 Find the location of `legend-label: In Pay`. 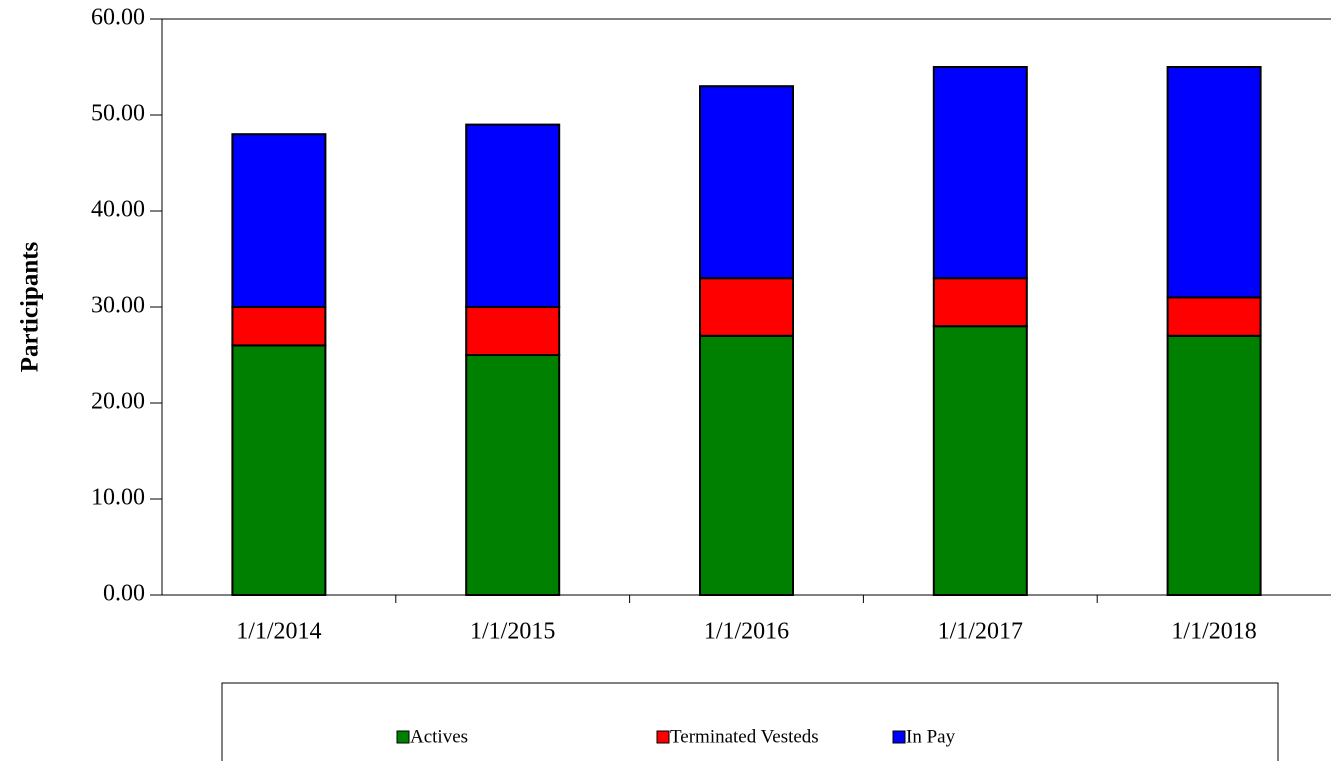

legend-label: In Pay is located at coordinates (931, 736).